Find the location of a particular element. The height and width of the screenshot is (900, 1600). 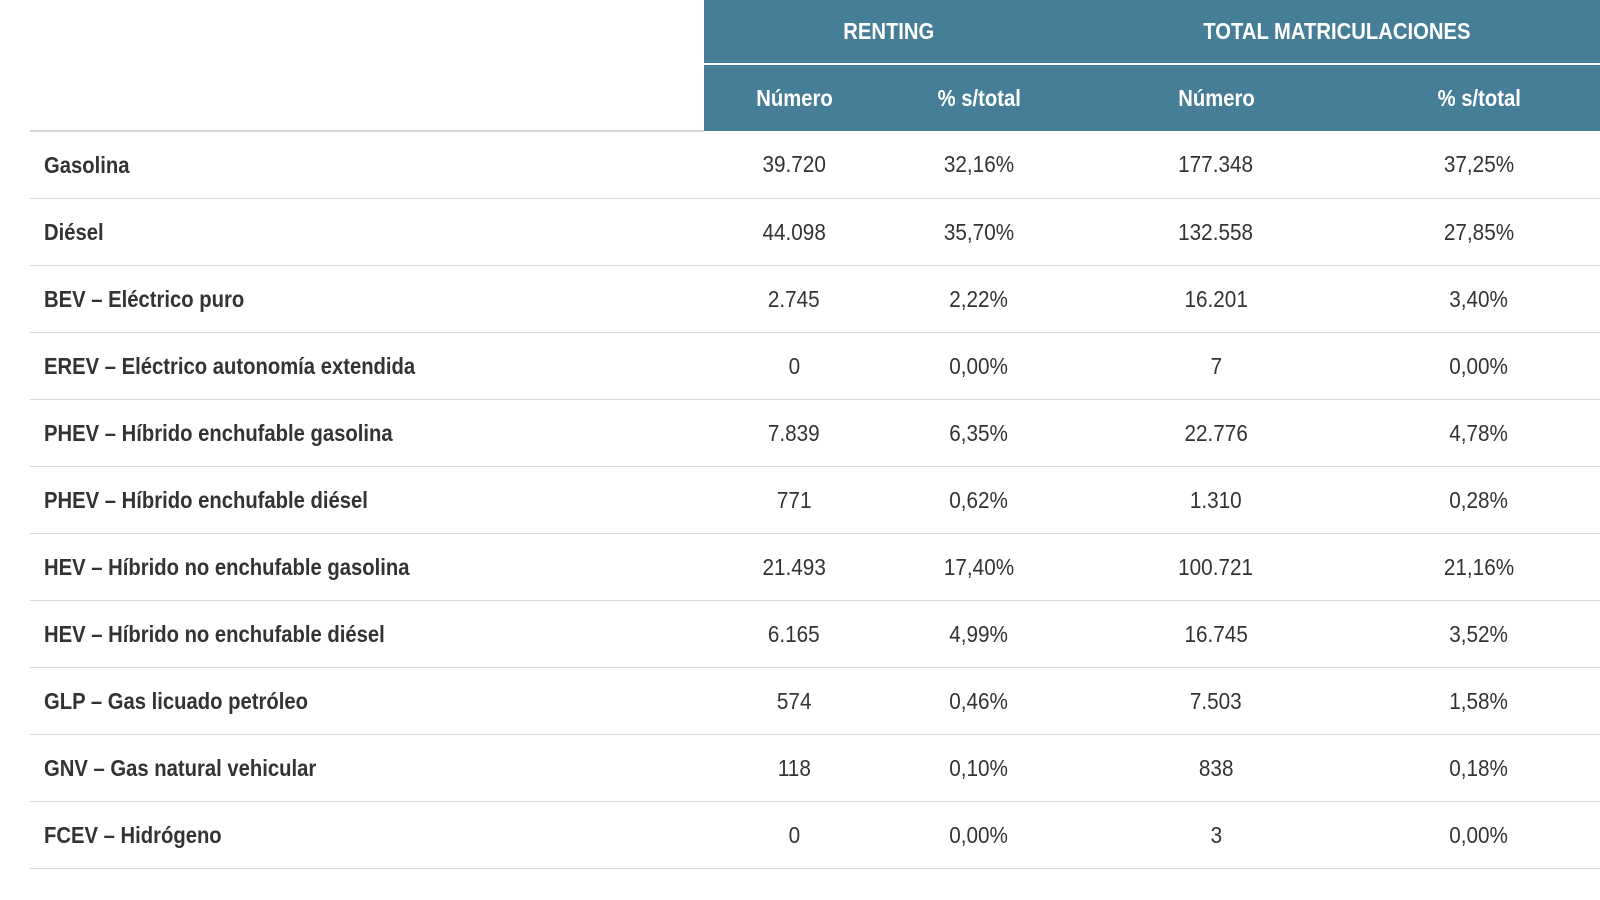

renting-pct-cell: 0,10% is located at coordinates (979, 768).